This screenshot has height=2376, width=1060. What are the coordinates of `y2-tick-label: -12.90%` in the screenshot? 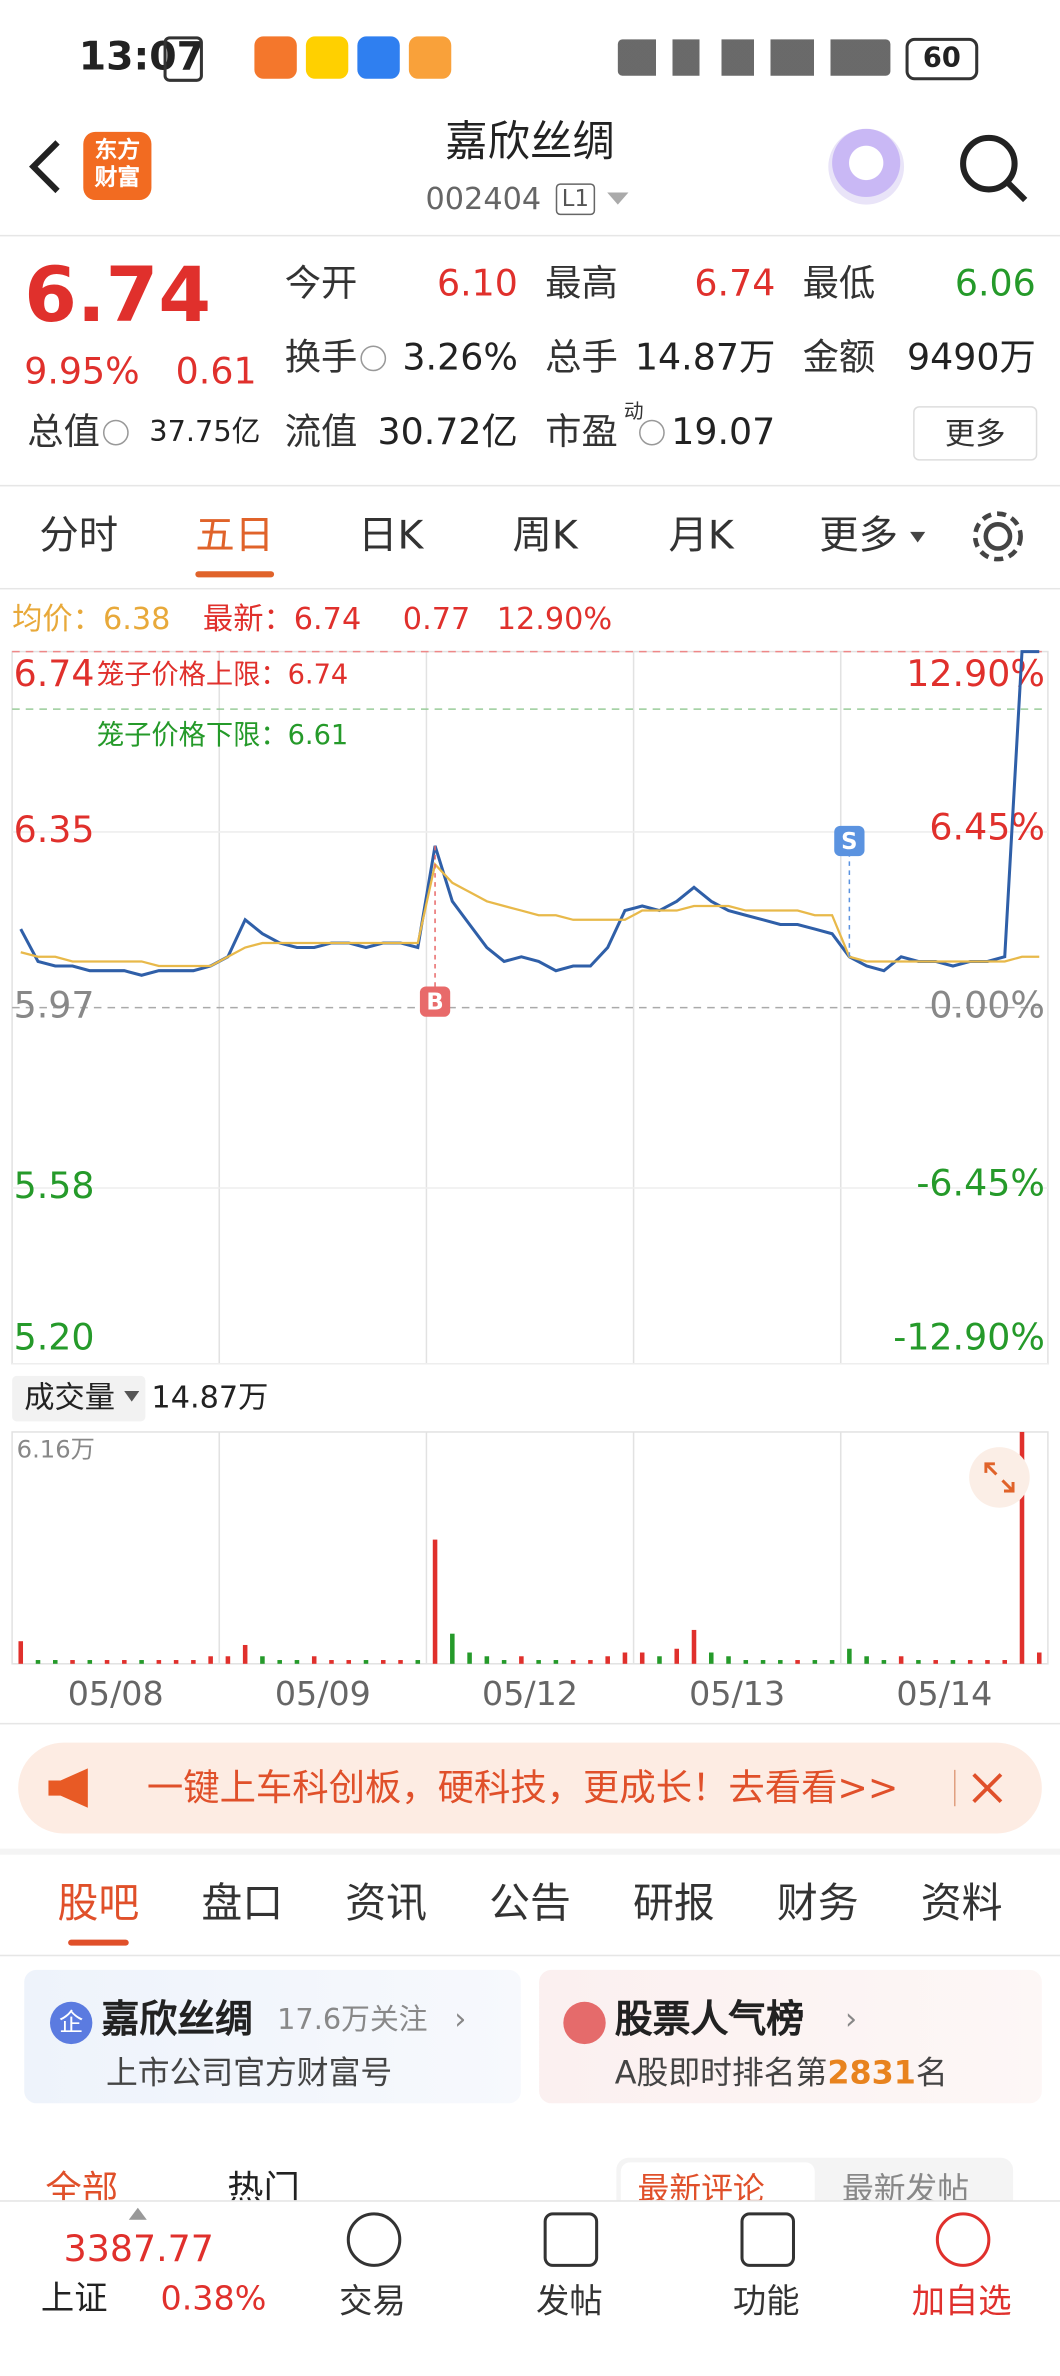 It's located at (969, 1337).